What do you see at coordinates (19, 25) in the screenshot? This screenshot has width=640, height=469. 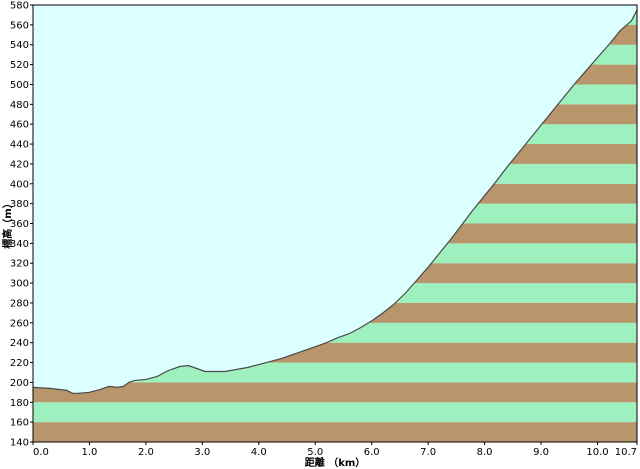 I see `y-tick-label: 560` at bounding box center [19, 25].